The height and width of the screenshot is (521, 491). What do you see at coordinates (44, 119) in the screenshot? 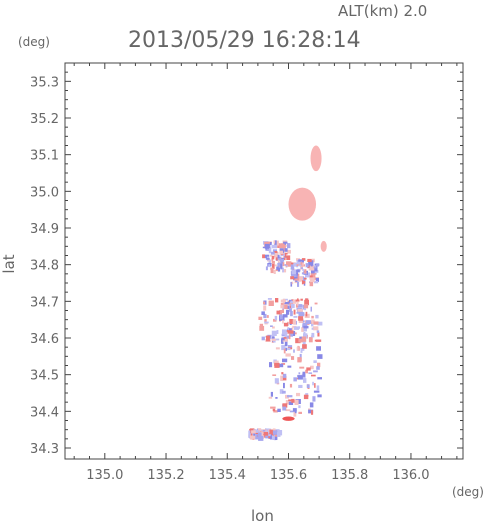
I see `y-tick-label: 35.2` at bounding box center [44, 119].